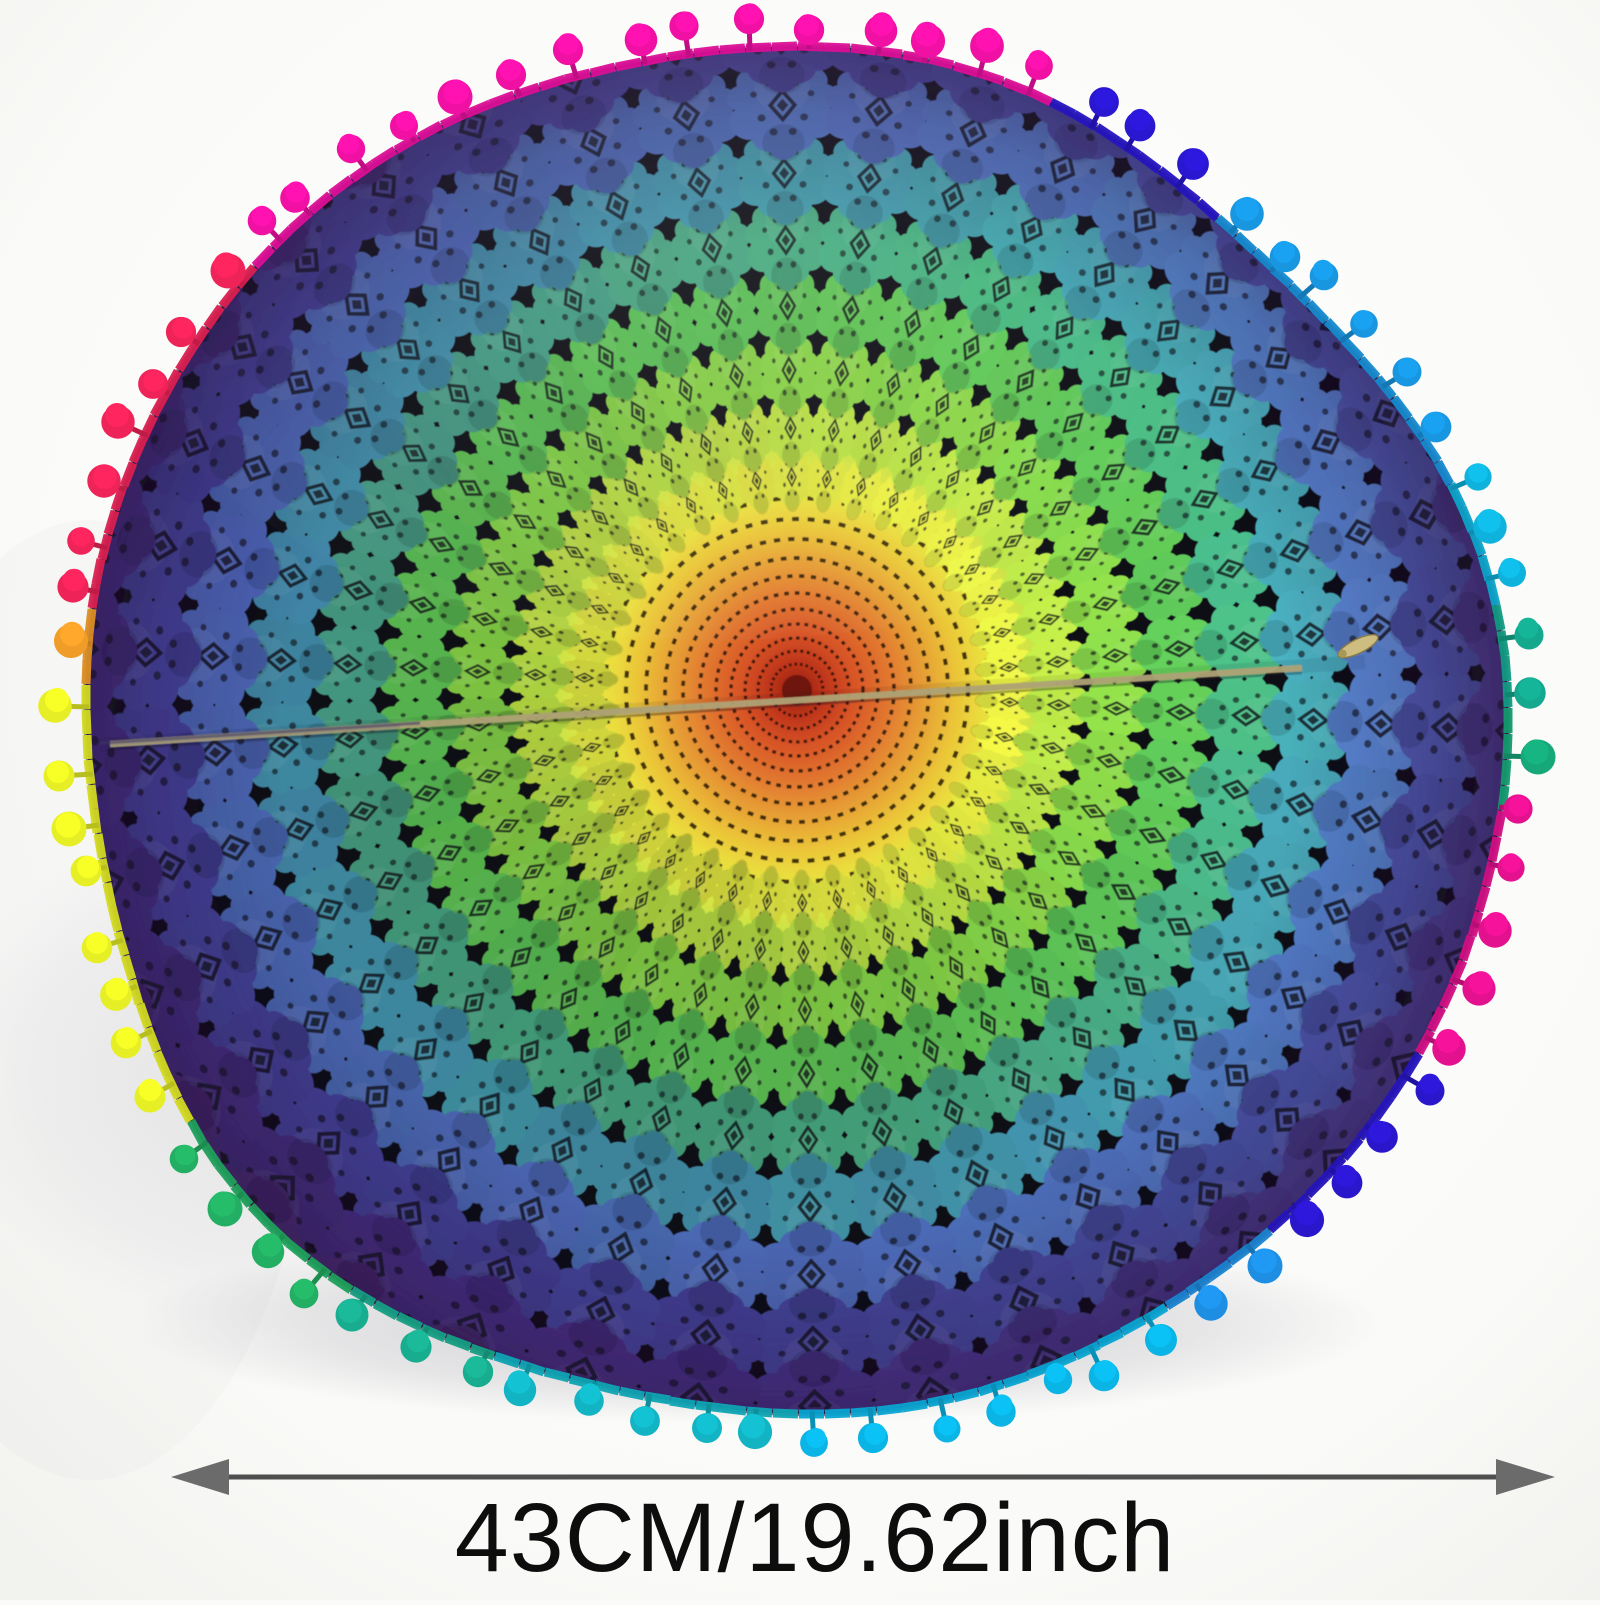  What do you see at coordinates (815, 1537) in the screenshot?
I see `svg-text: 43CM/19.62inch` at bounding box center [815, 1537].